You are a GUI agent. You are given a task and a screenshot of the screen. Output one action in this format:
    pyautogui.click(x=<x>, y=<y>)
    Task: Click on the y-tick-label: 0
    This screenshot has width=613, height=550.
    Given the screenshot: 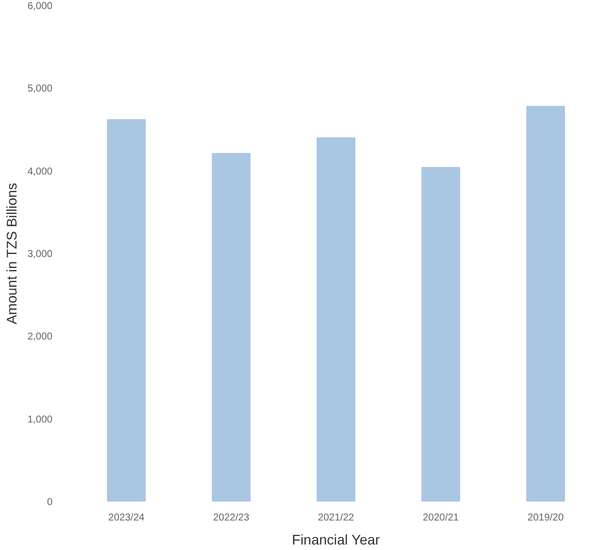 What is the action you would take?
    pyautogui.click(x=49, y=502)
    